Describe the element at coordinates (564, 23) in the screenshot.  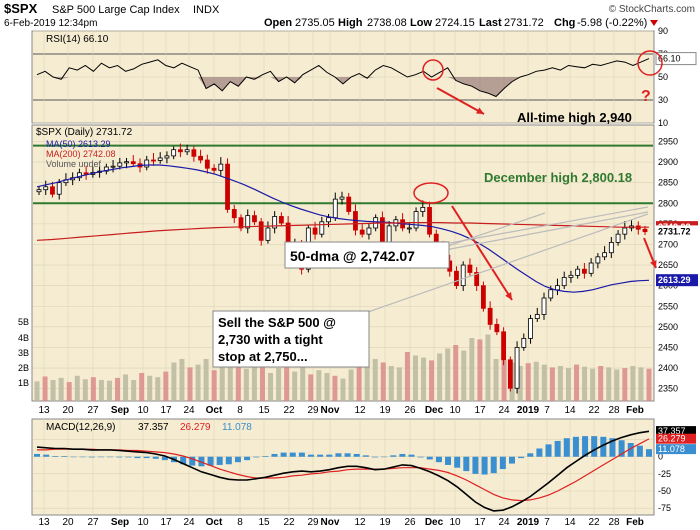
I see `chg-label: Chg` at that location.